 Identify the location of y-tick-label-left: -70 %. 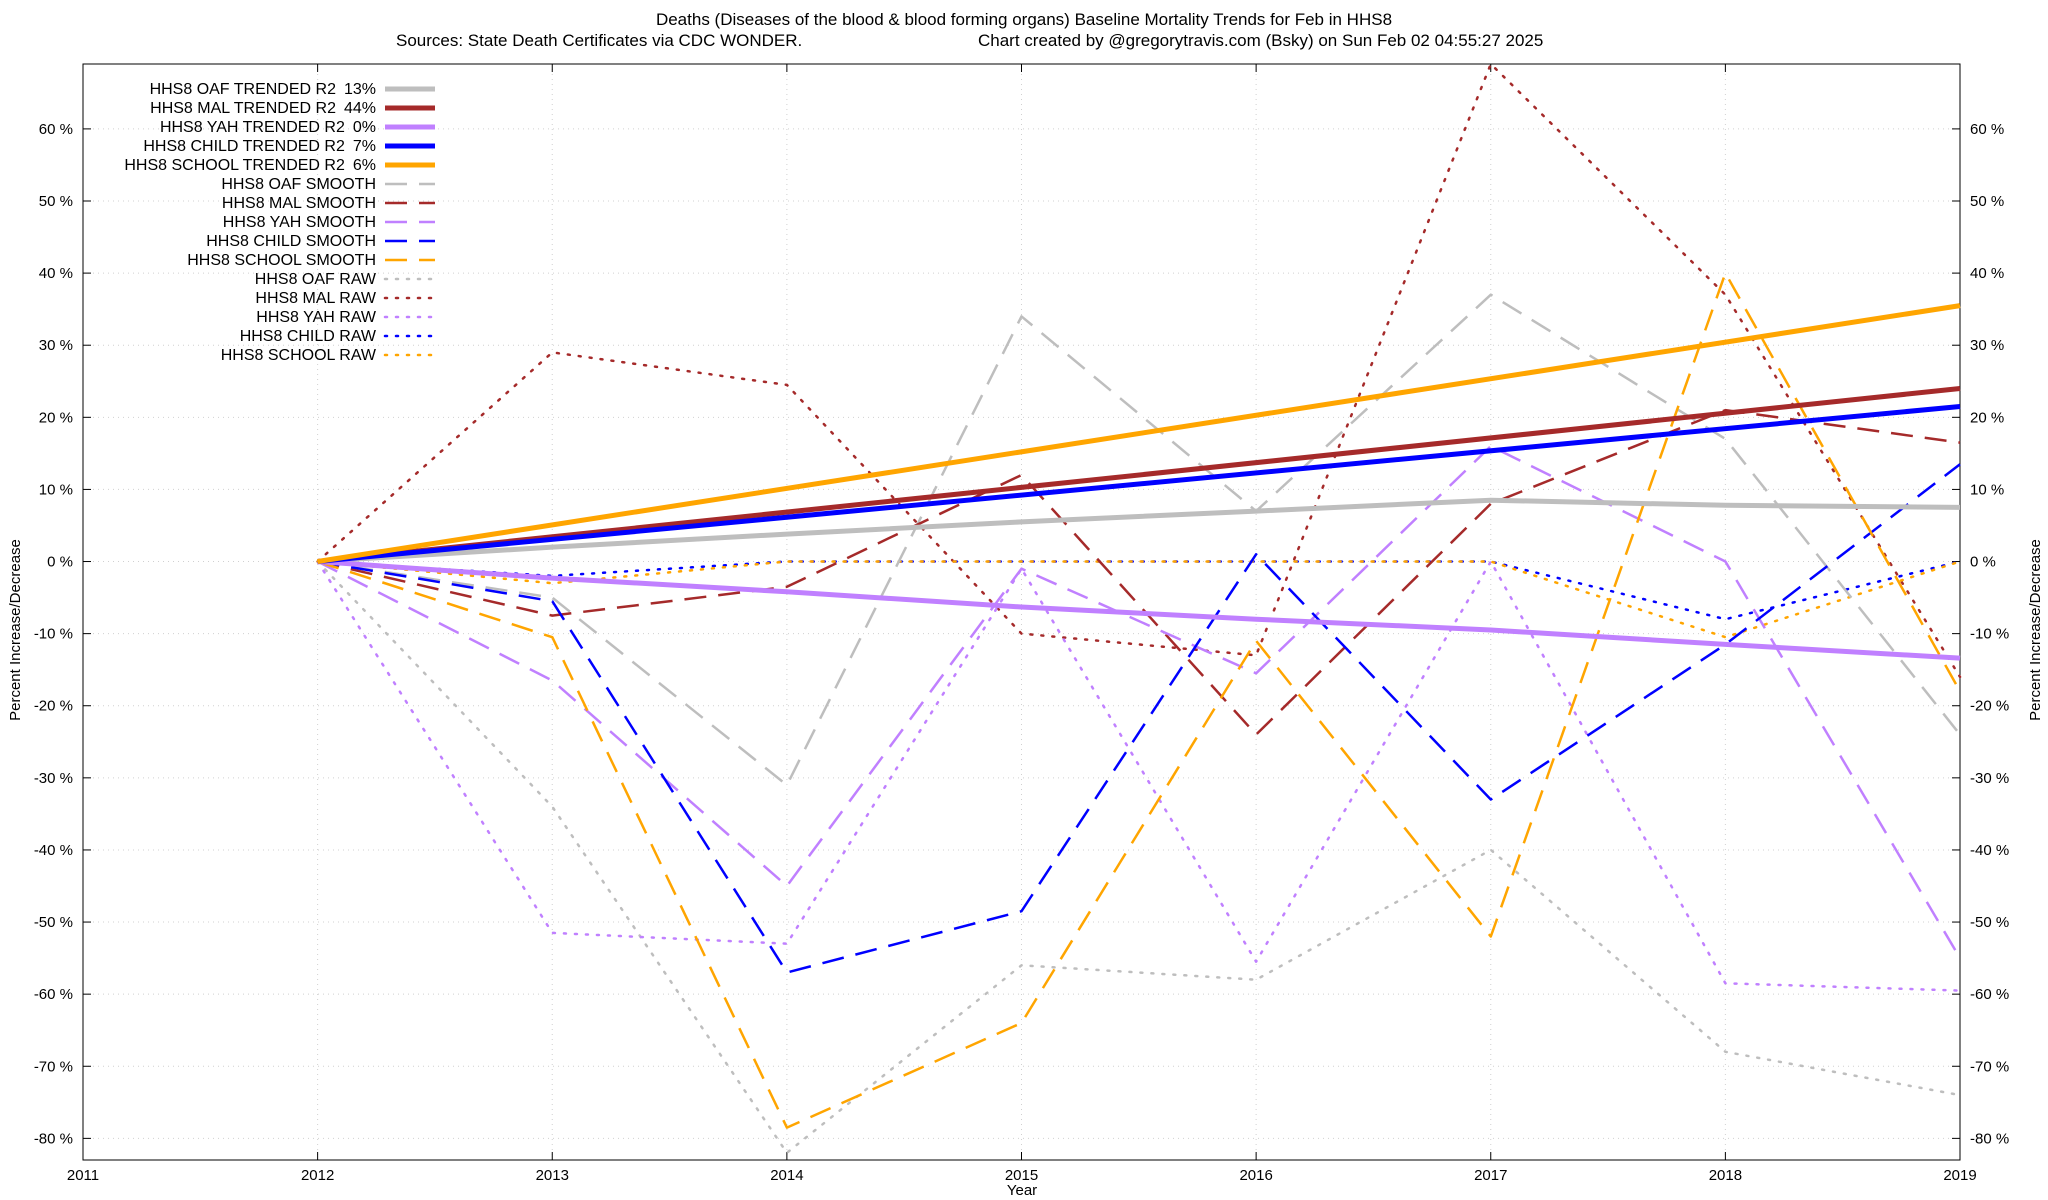
(53, 1066).